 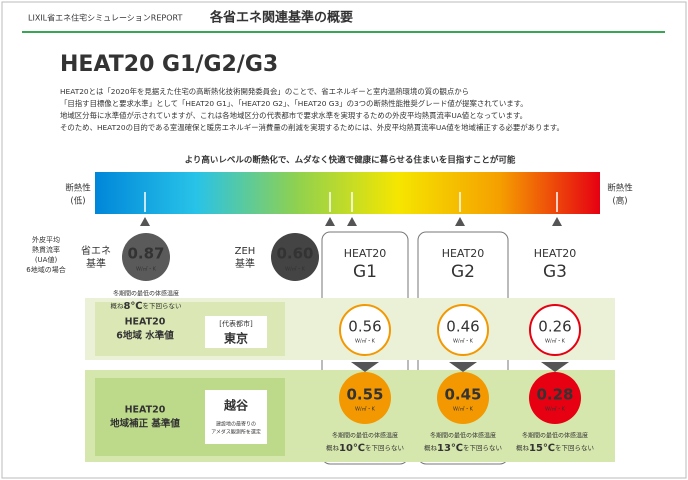 What do you see at coordinates (45, 269) in the screenshot?
I see `side-label: 6地域の場合` at bounding box center [45, 269].